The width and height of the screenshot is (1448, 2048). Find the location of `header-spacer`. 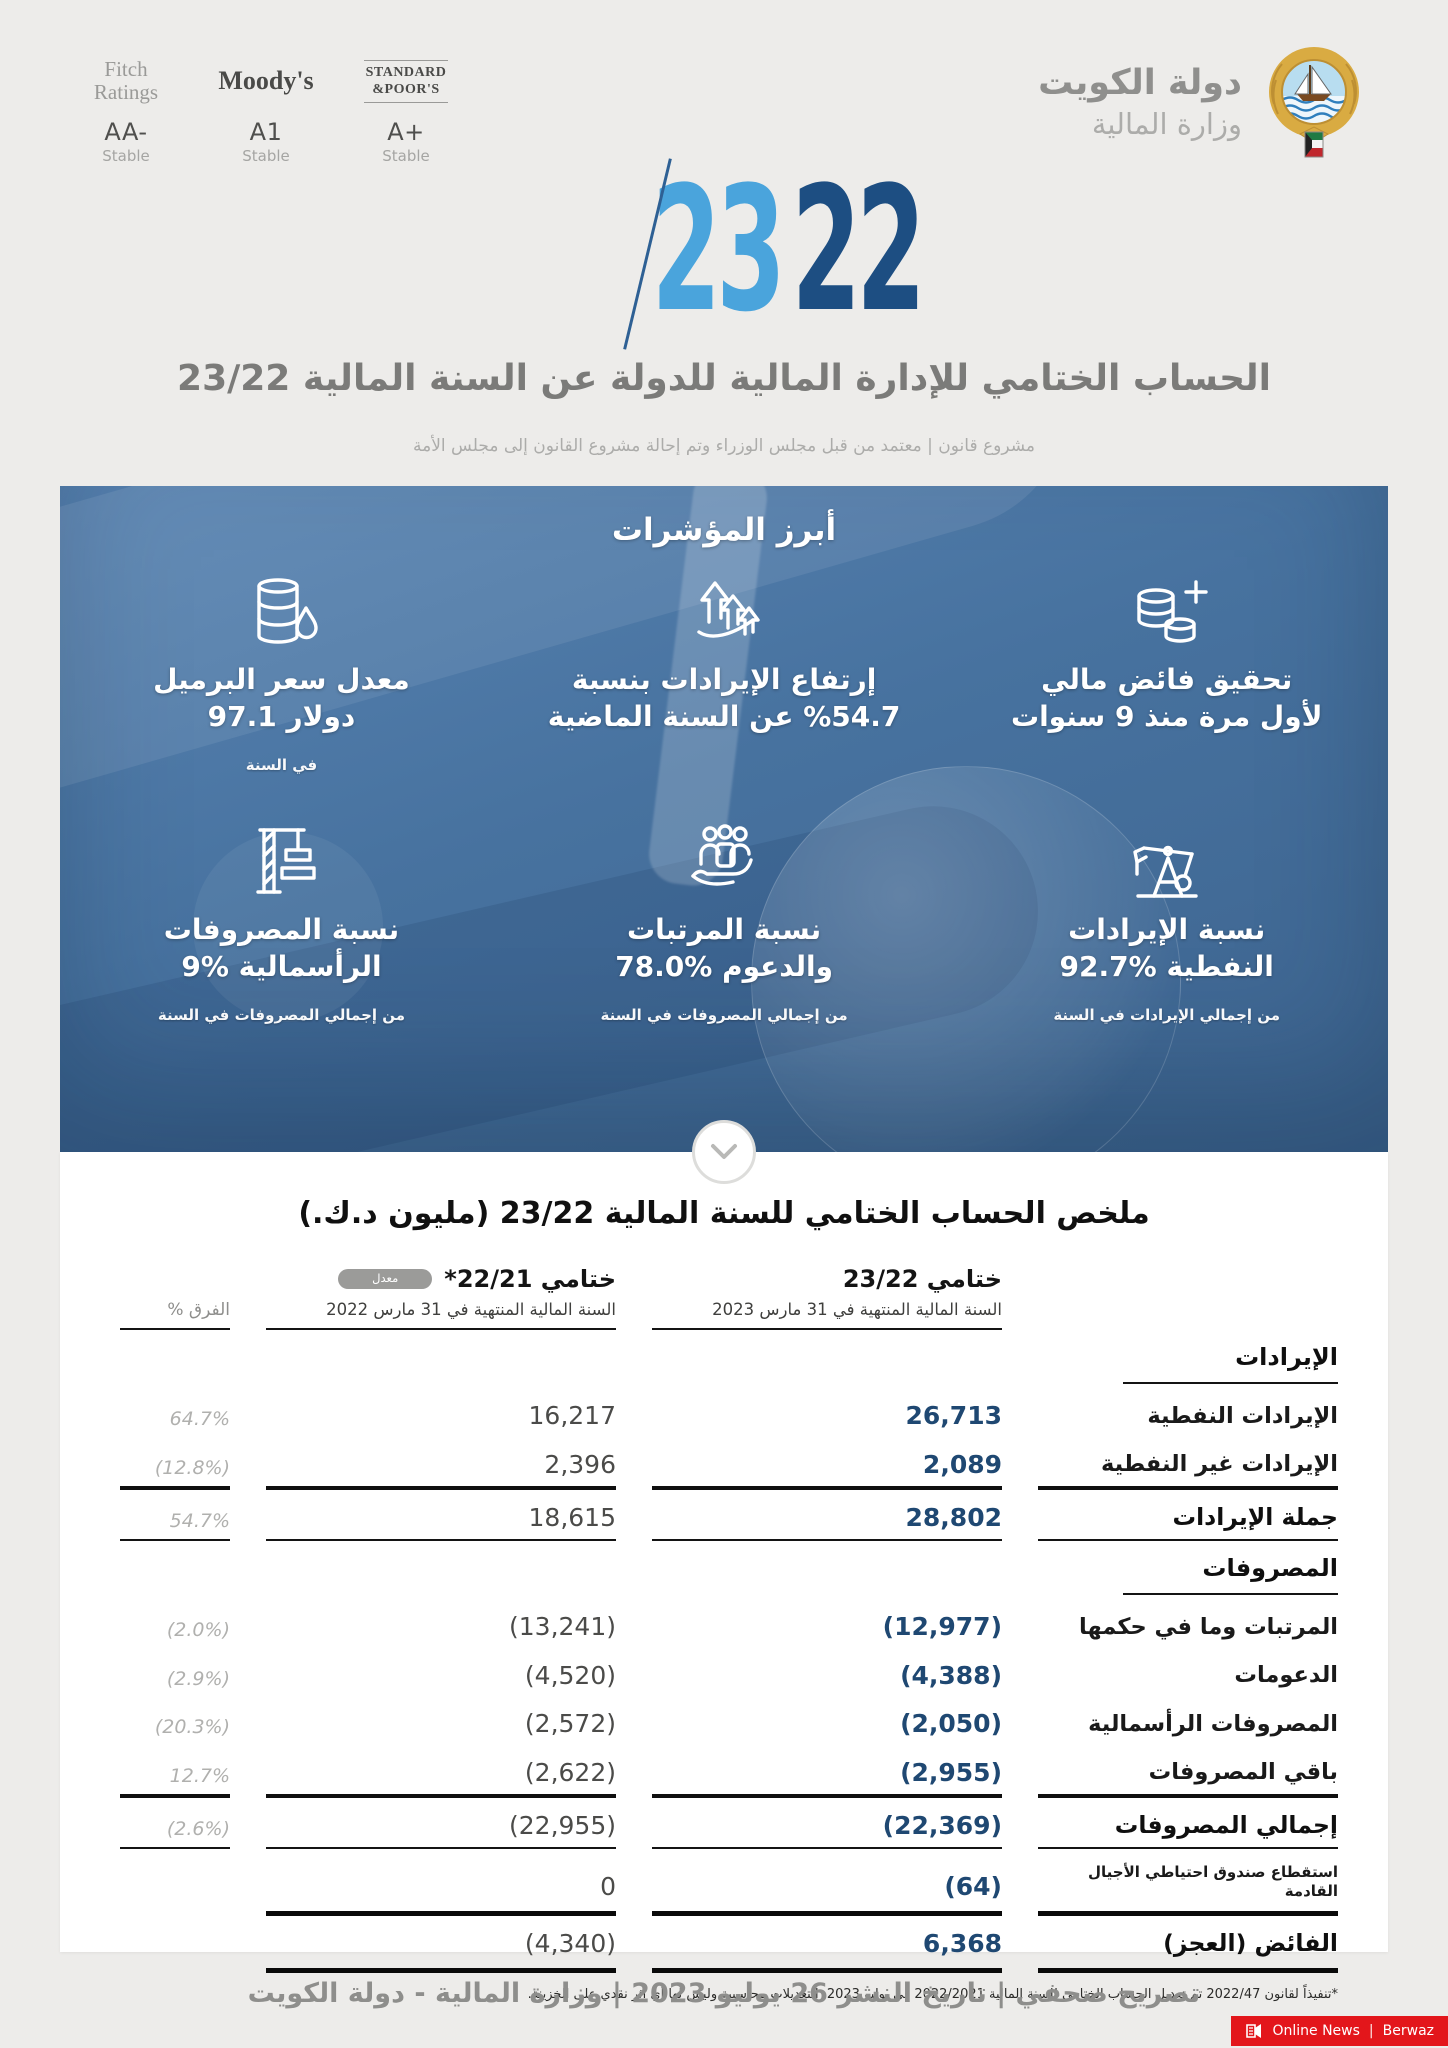

header-spacer is located at coordinates (1188, 1326).